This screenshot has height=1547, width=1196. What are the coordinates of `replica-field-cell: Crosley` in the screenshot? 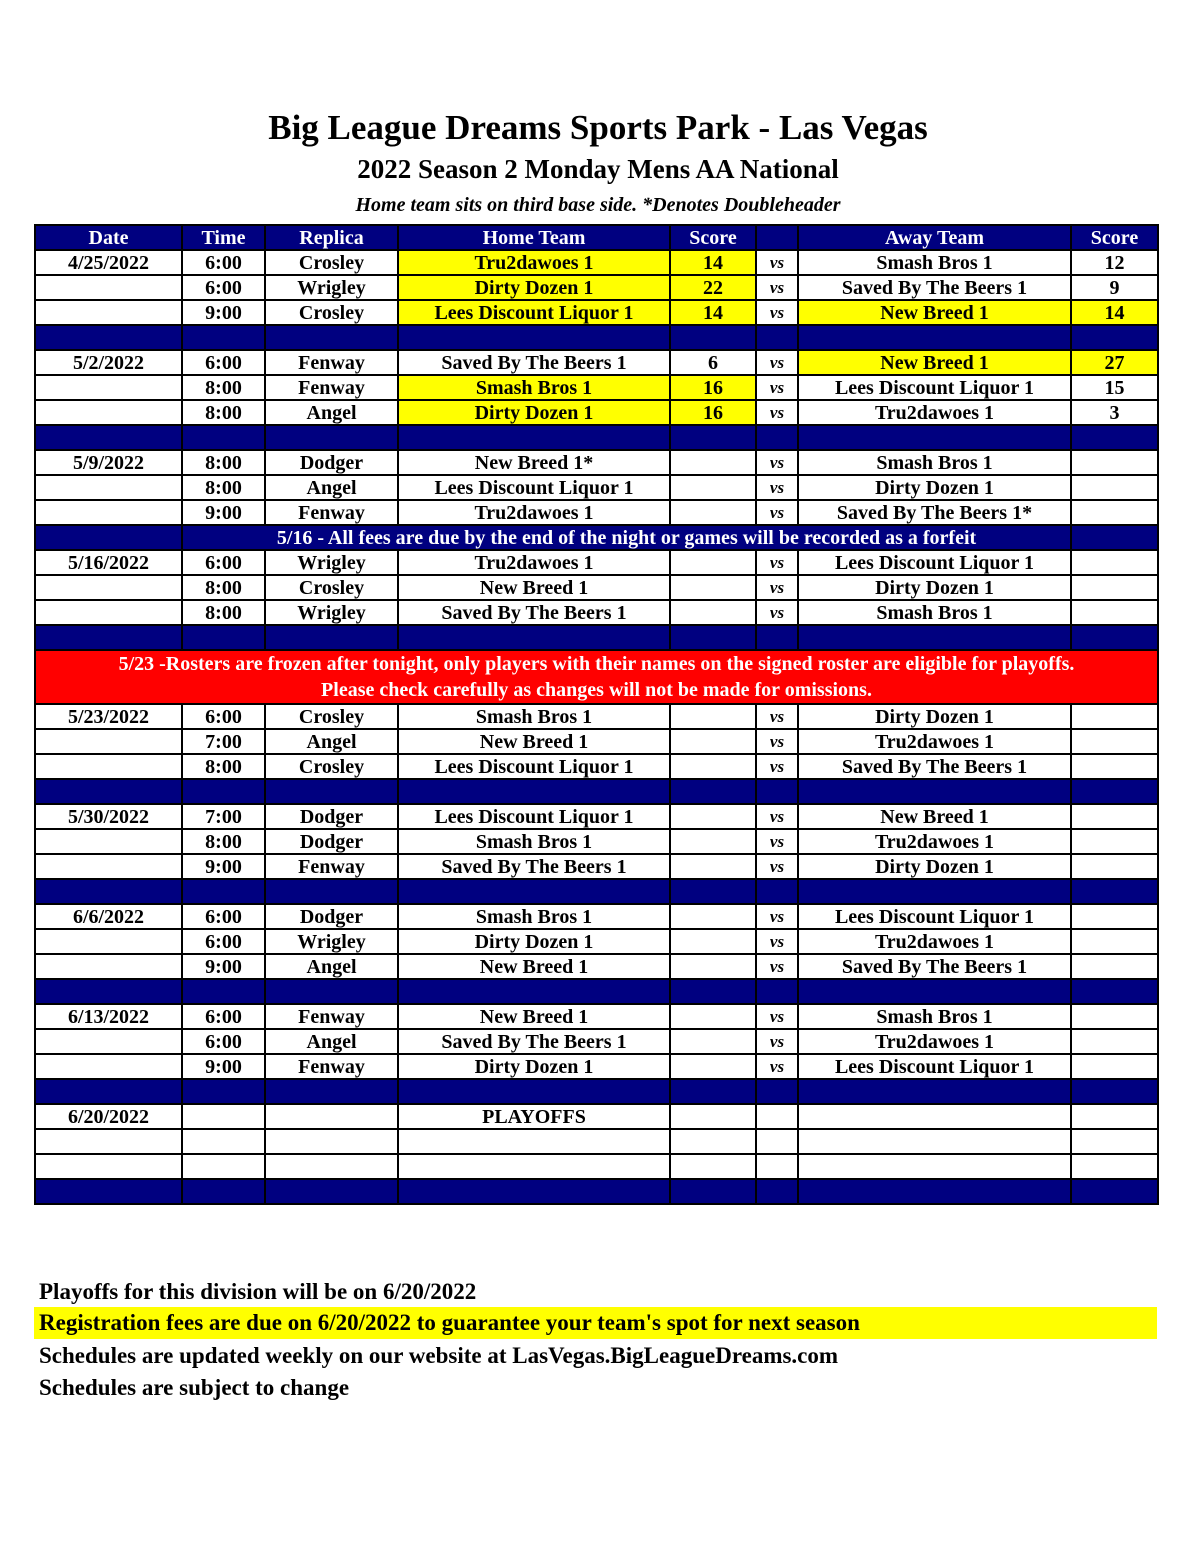 It's located at (331, 587).